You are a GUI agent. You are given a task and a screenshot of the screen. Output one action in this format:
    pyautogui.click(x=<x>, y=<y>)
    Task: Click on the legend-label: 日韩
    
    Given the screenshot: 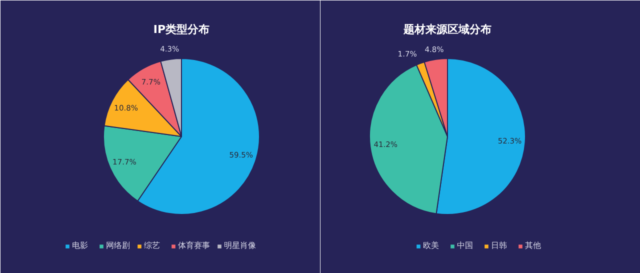 What is the action you would take?
    pyautogui.click(x=499, y=245)
    